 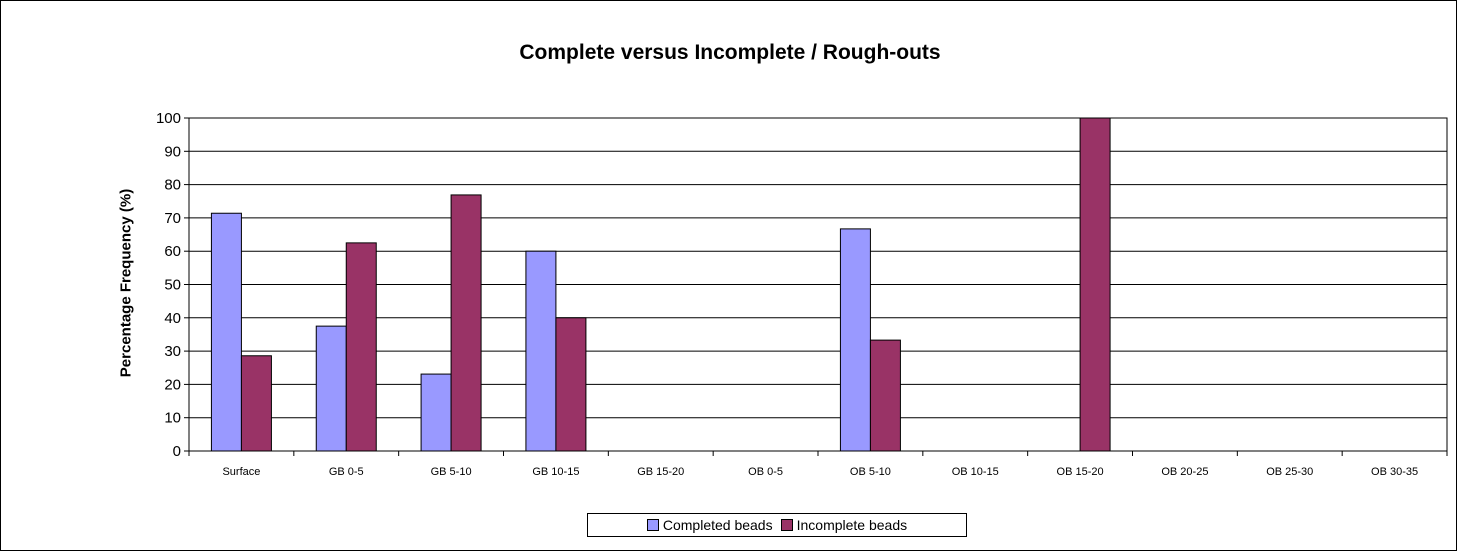 I want to click on x-tick-label: OB 10-15, so click(x=975, y=472).